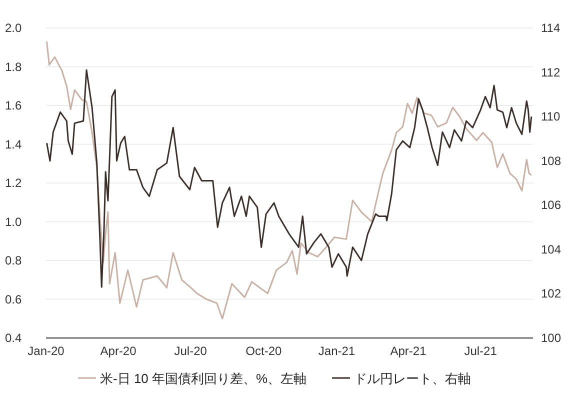  What do you see at coordinates (551, 338) in the screenshot?
I see `y2-tick-label: 100` at bounding box center [551, 338].